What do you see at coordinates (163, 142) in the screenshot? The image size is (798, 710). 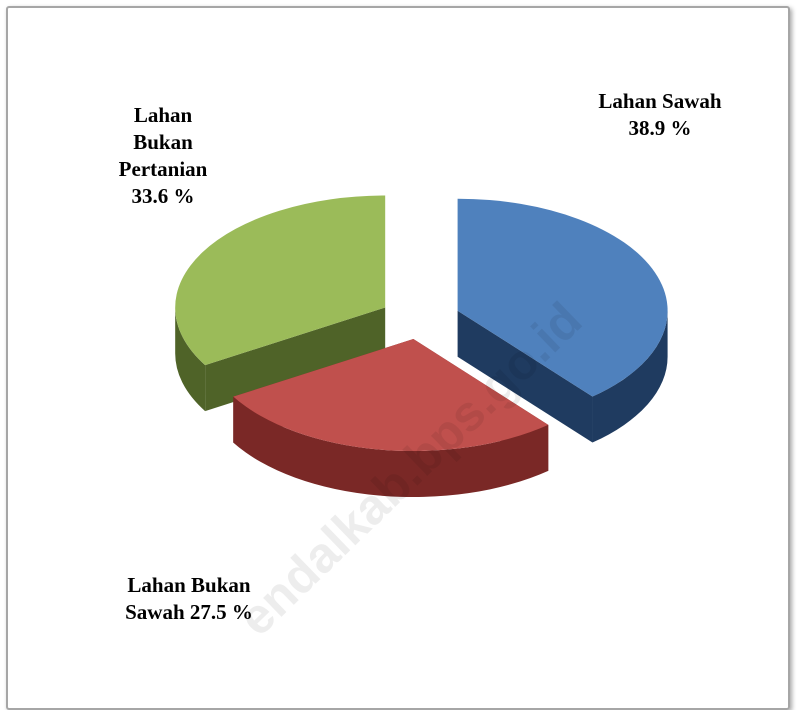 I see `category-label: Lahan Bukan Pertanian` at bounding box center [163, 142].